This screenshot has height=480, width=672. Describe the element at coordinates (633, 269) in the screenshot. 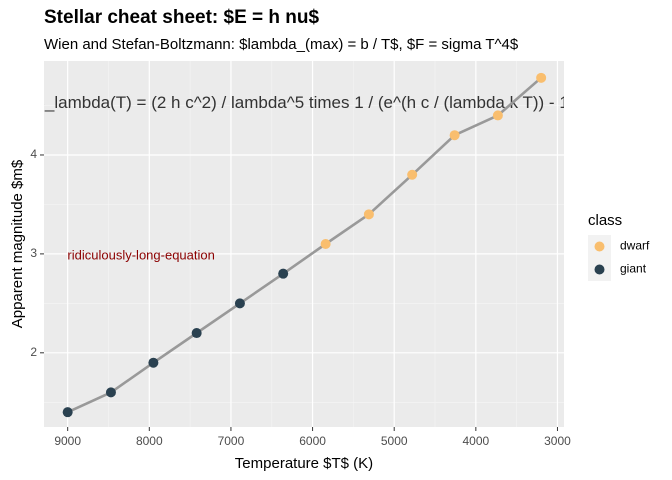

I see `legend-label-giant: giant` at that location.